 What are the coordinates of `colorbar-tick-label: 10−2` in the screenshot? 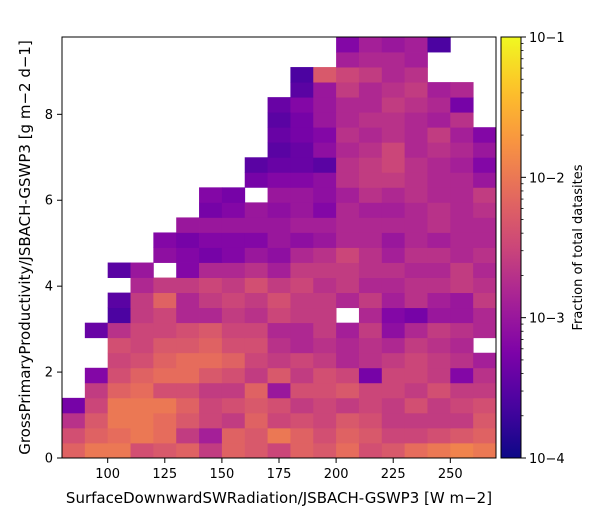 It's located at (547, 178).